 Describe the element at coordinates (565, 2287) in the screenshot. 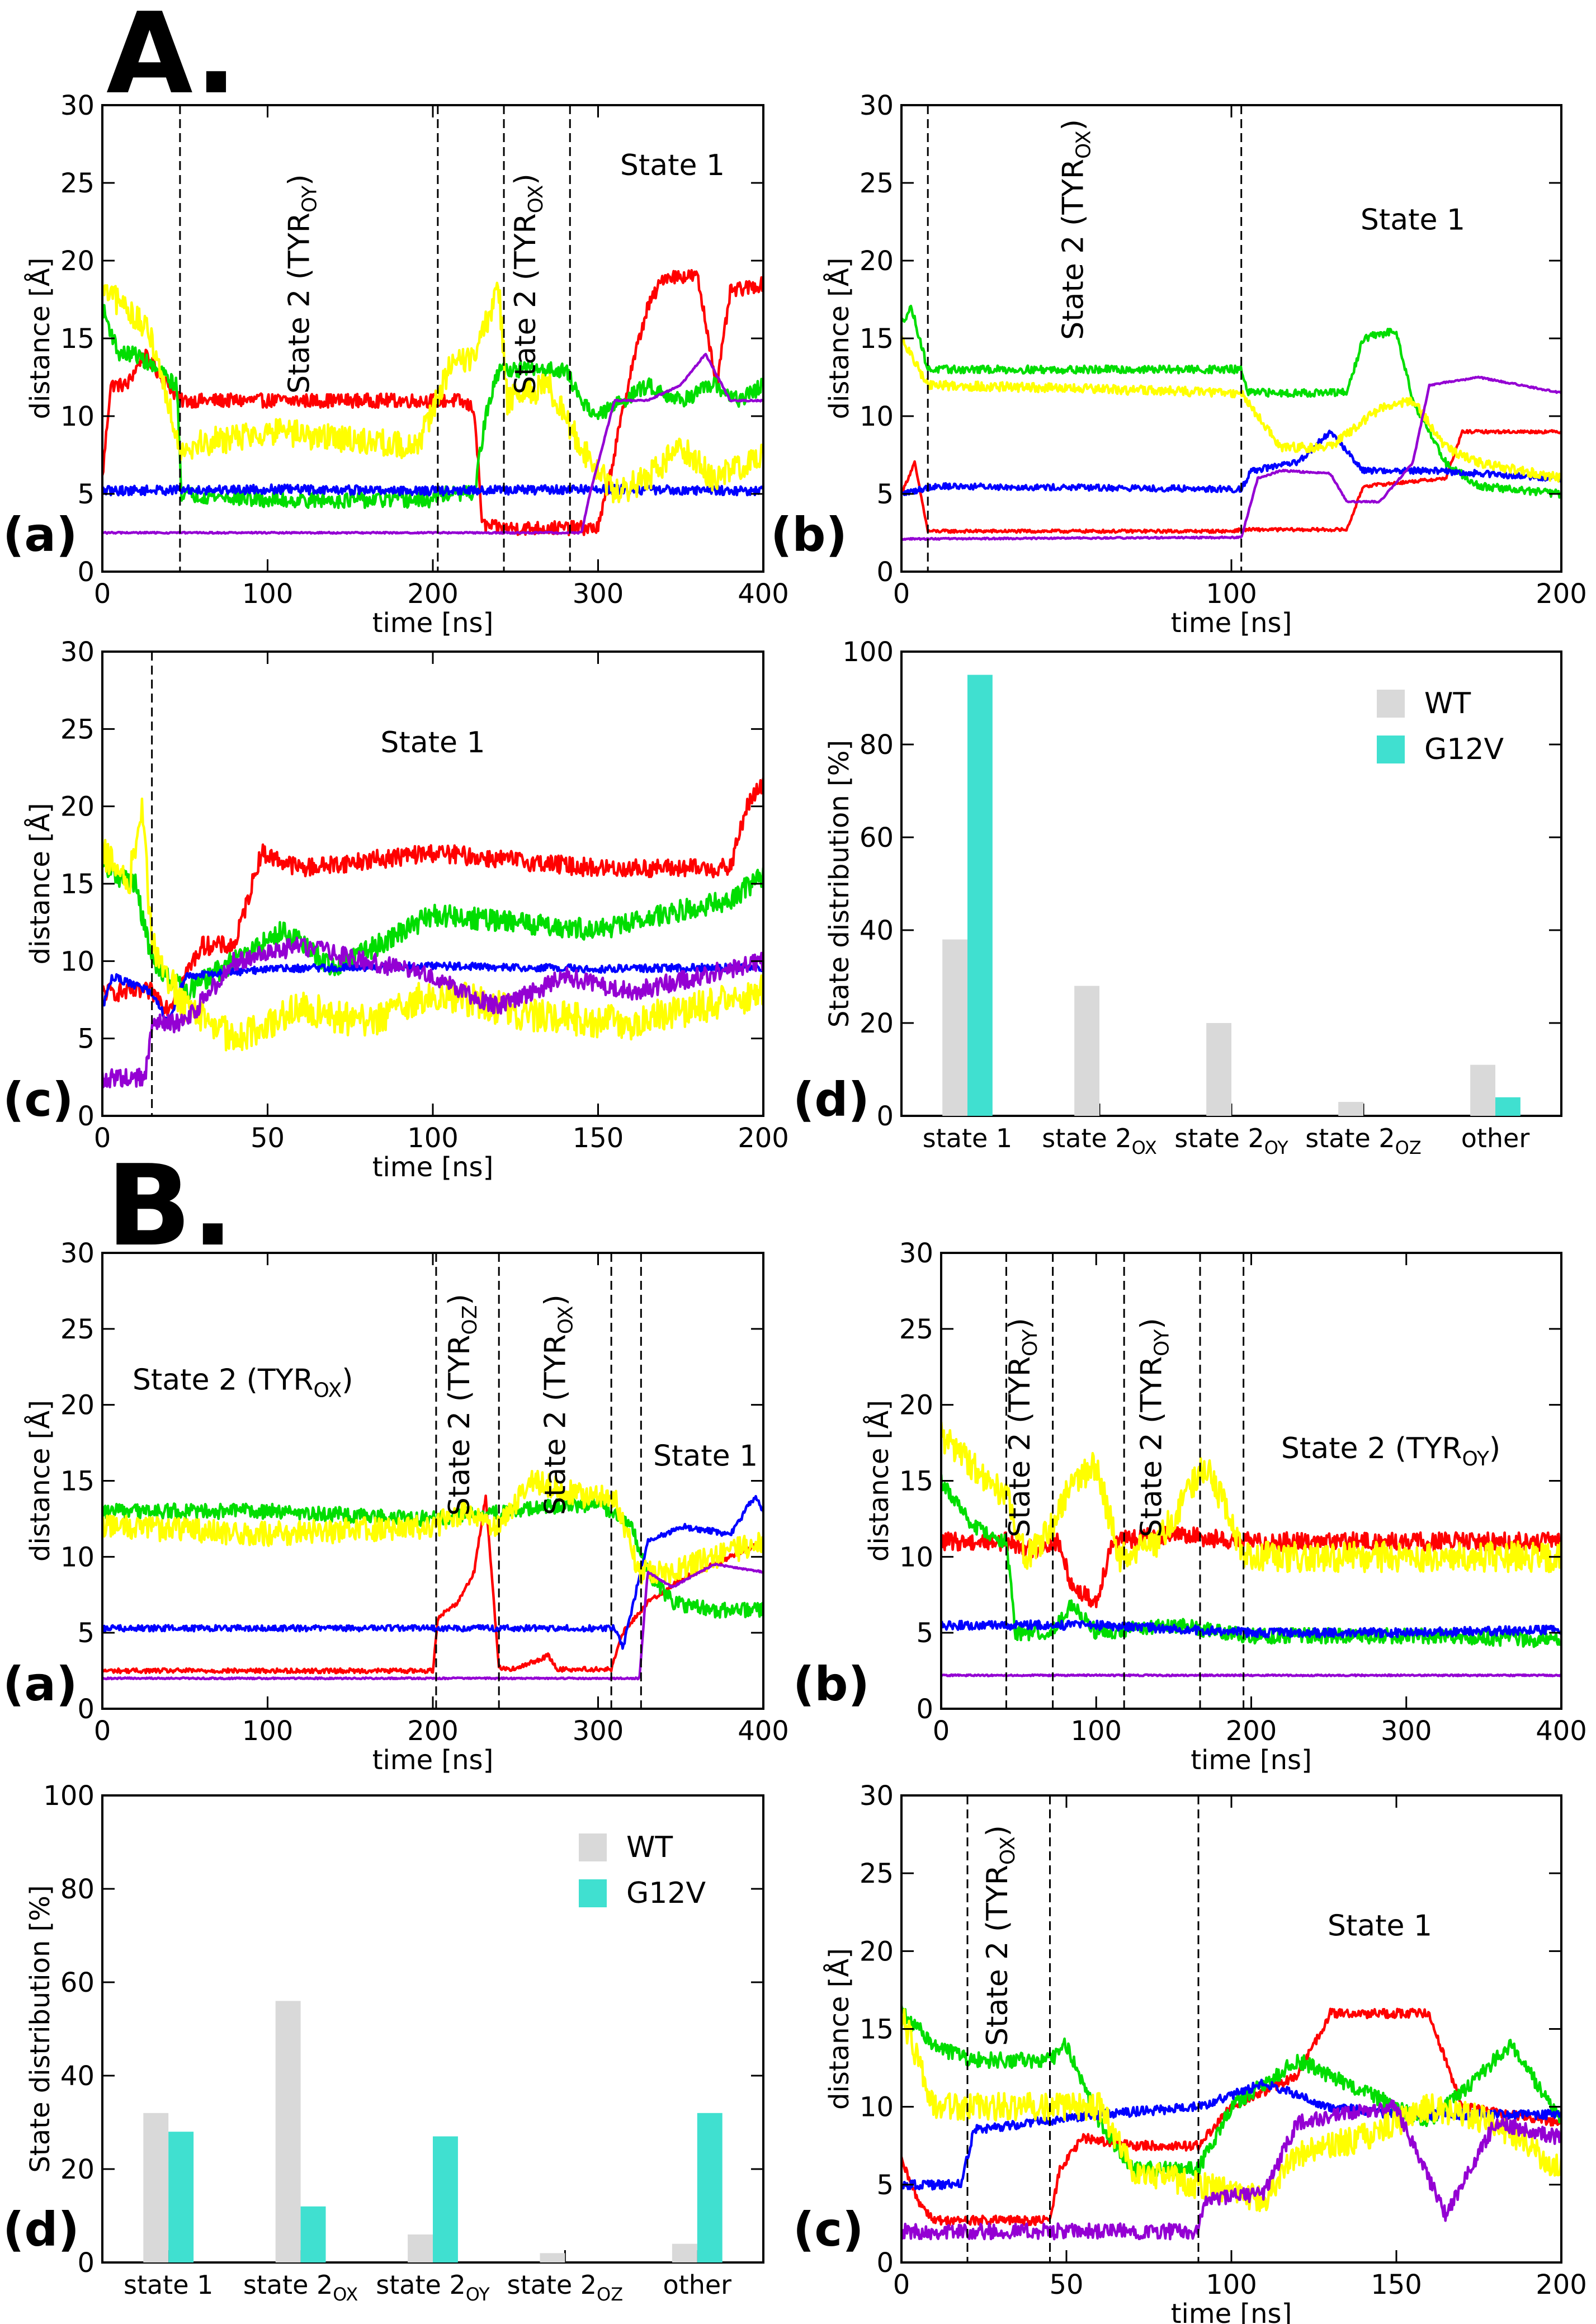

I see `x-tick-label: state 2OZ` at that location.